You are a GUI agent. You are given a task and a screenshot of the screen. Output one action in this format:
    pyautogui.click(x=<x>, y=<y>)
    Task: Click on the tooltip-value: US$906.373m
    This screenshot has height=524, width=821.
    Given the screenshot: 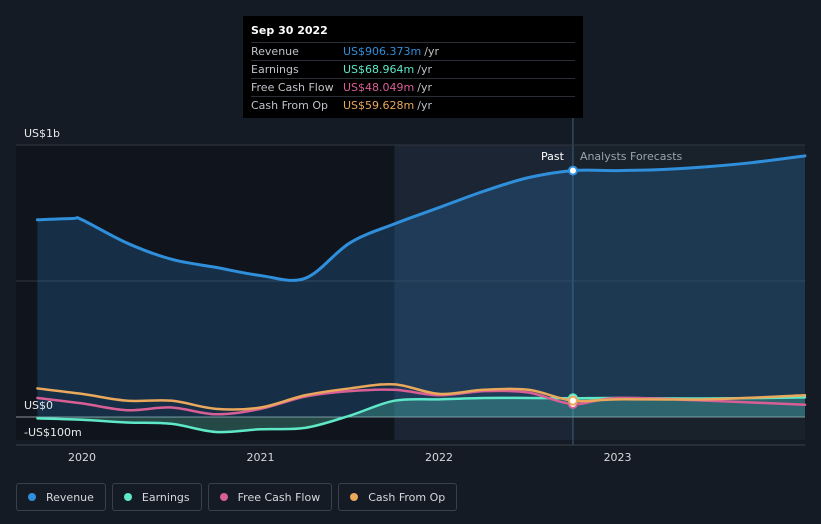 What is the action you would take?
    pyautogui.click(x=382, y=51)
    